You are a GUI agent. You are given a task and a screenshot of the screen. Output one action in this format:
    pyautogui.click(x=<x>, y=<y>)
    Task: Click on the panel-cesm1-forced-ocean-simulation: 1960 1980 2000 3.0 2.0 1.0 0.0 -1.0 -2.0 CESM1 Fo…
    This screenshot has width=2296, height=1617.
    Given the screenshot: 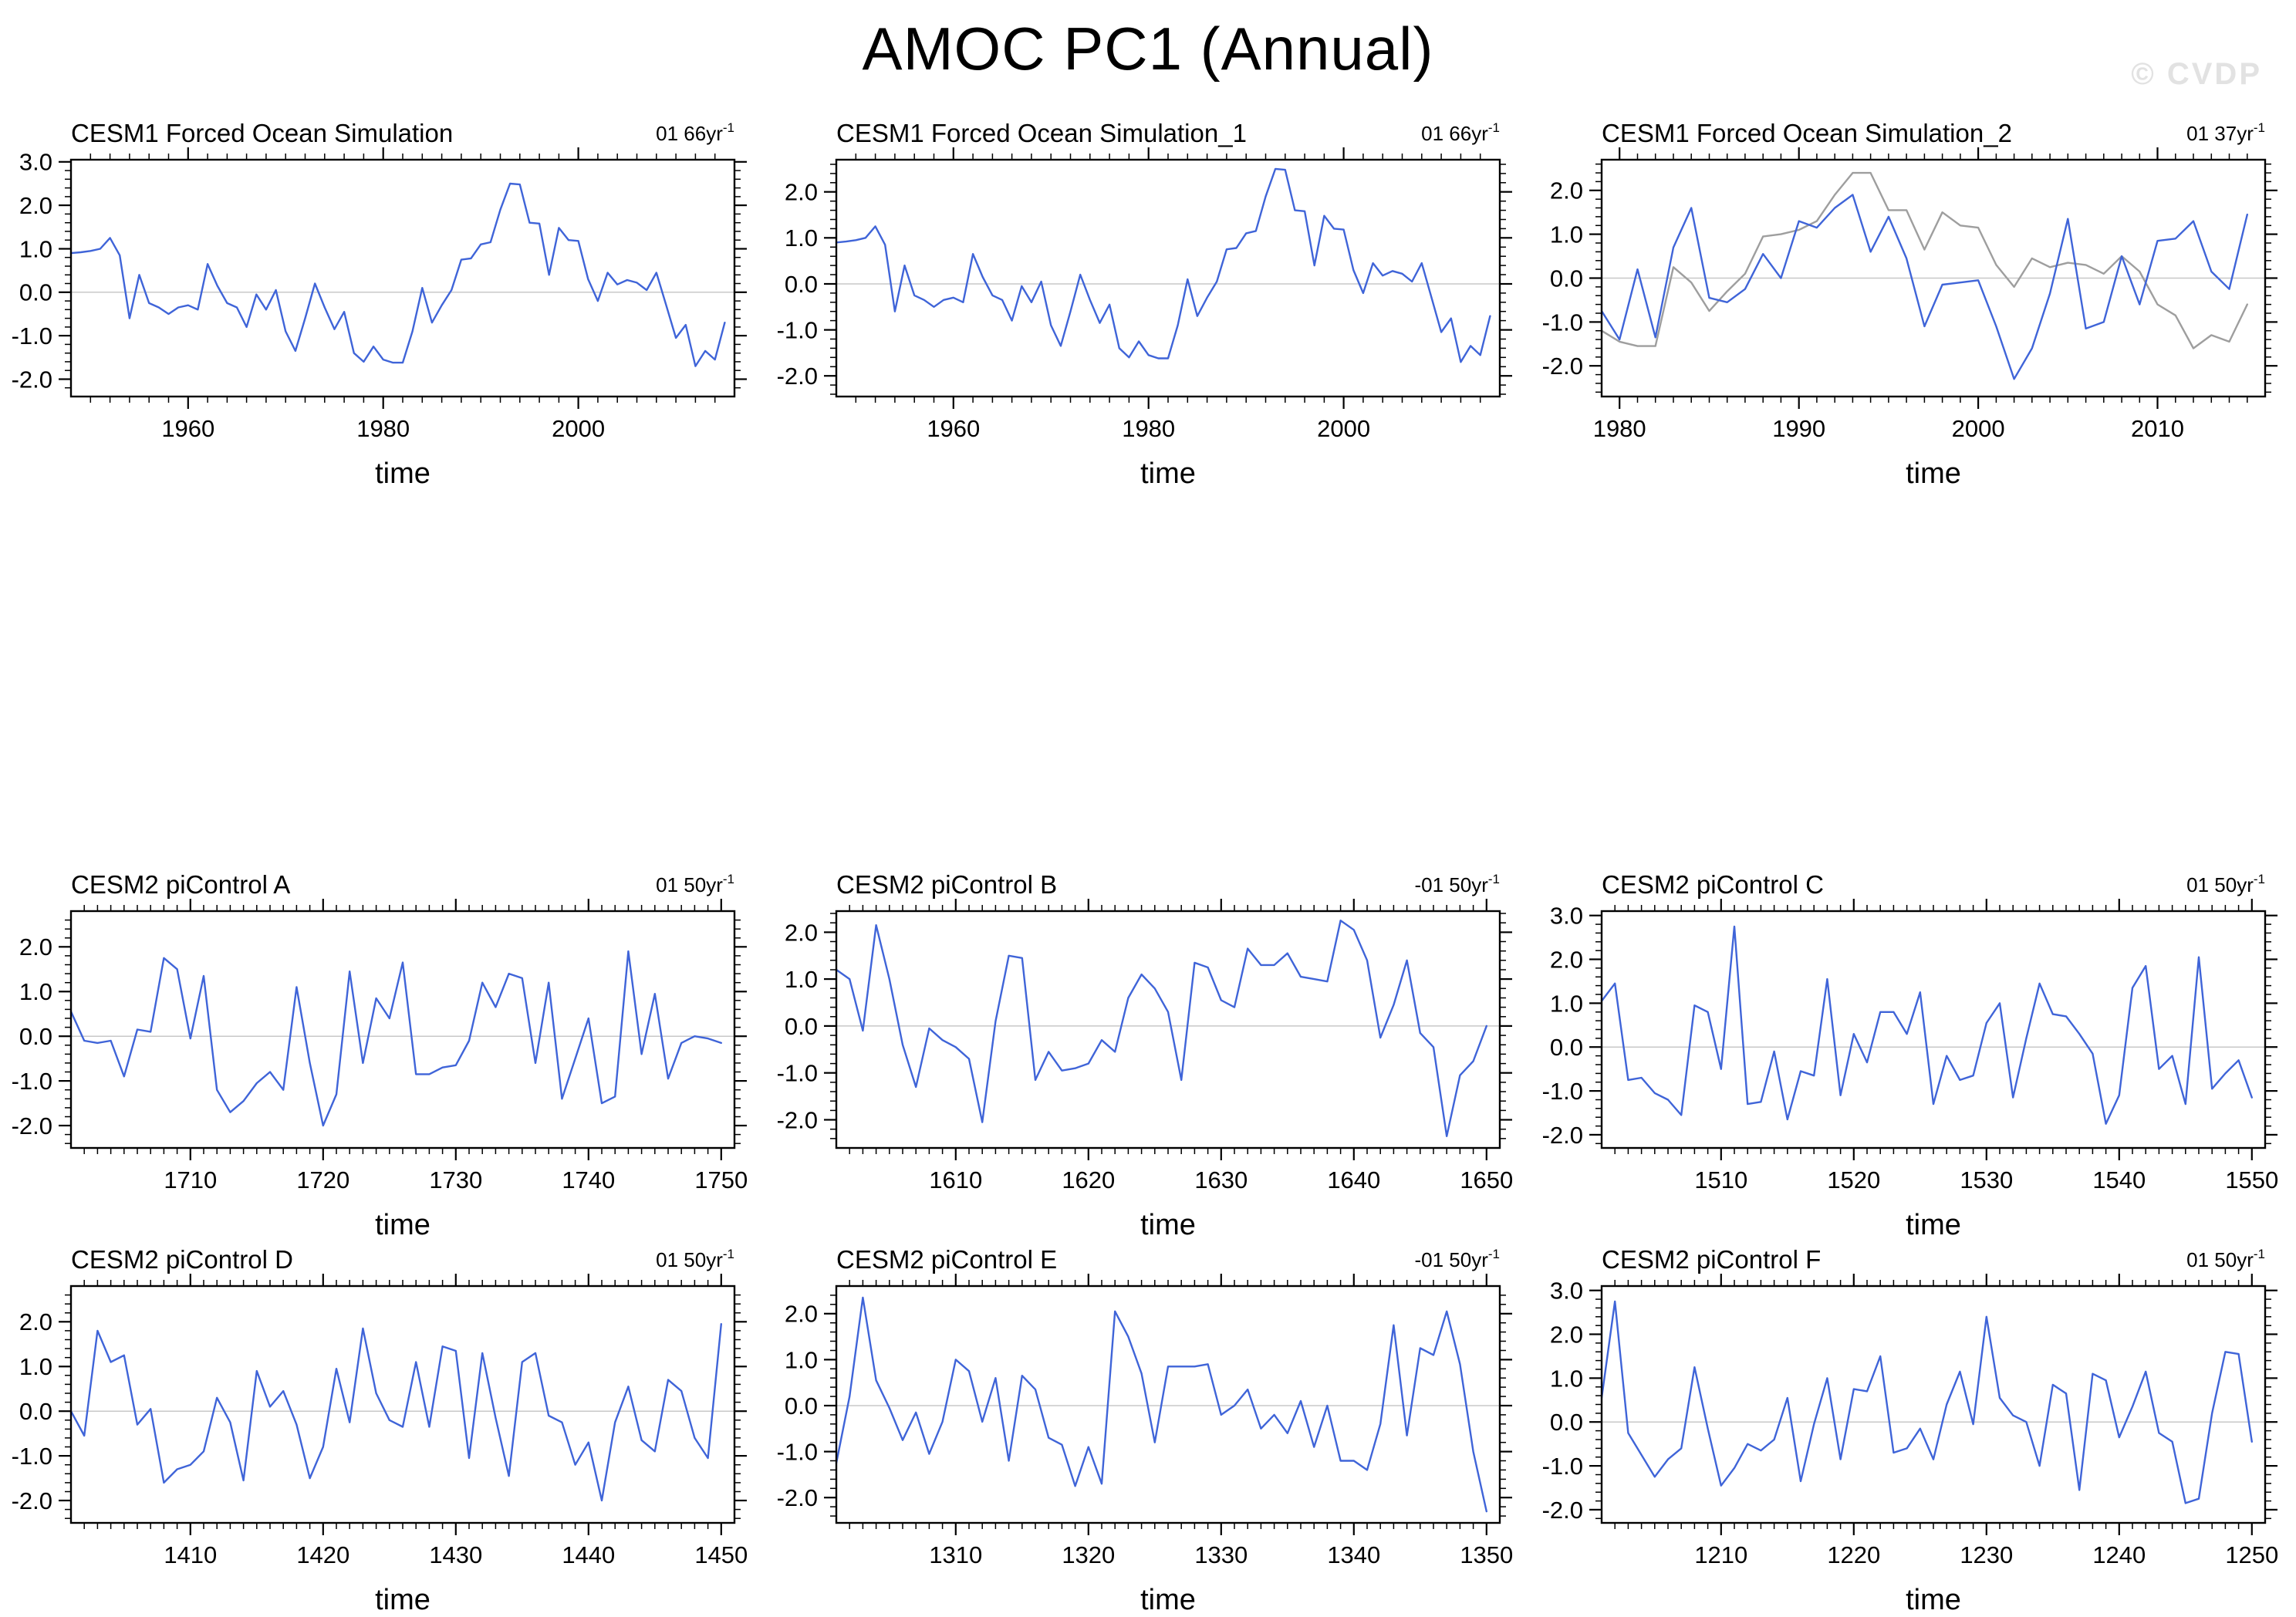 What is the action you would take?
    pyautogui.click(x=382, y=303)
    